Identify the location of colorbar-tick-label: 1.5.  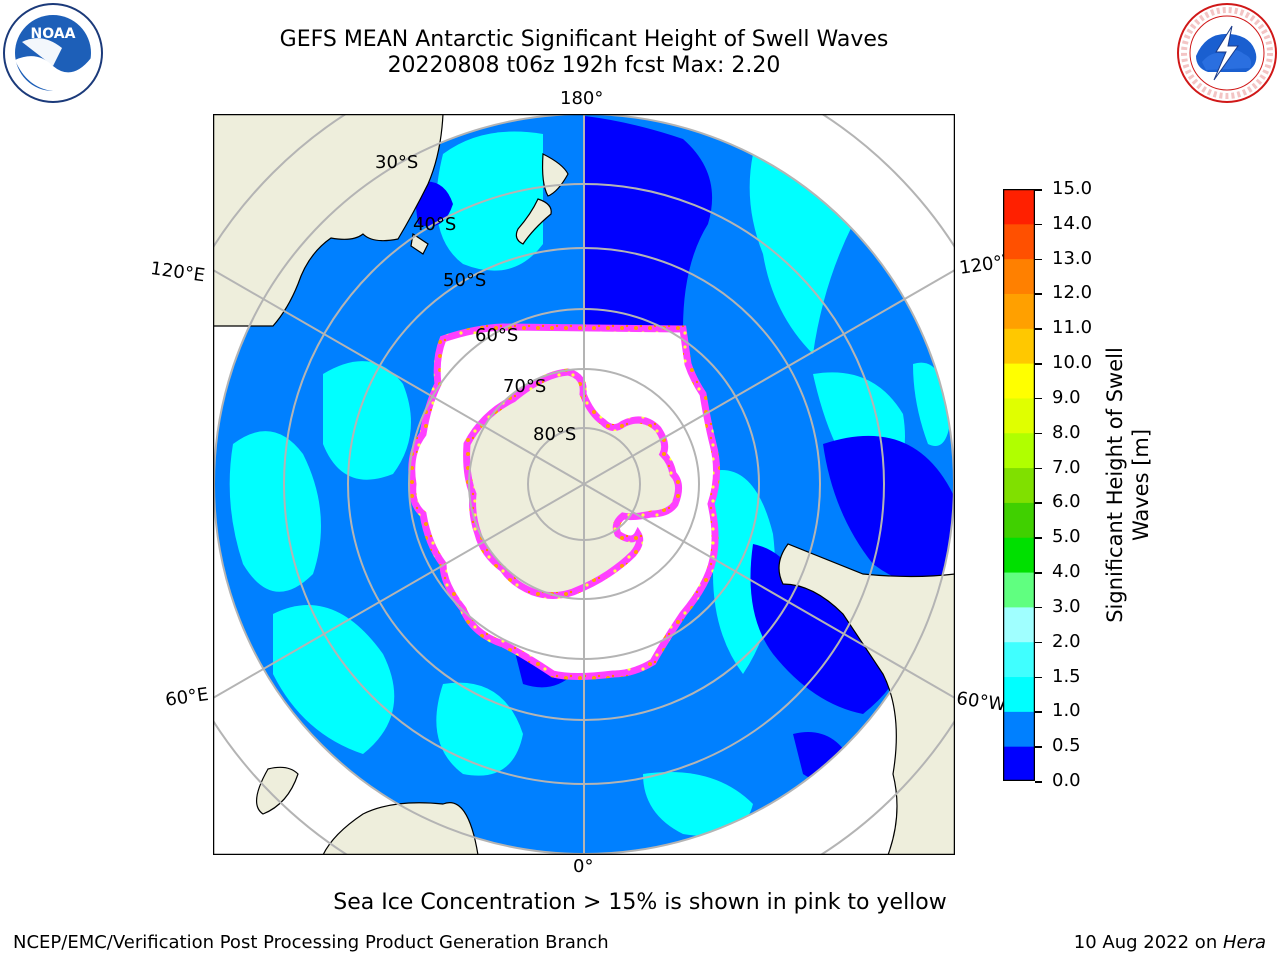
(1066, 676).